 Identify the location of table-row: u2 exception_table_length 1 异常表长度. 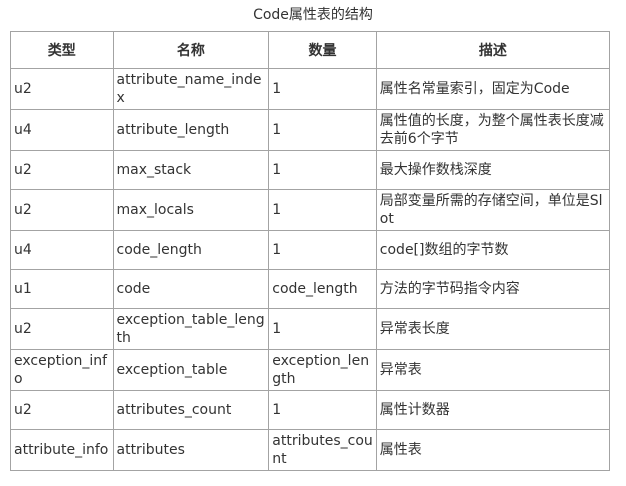
(310, 329).